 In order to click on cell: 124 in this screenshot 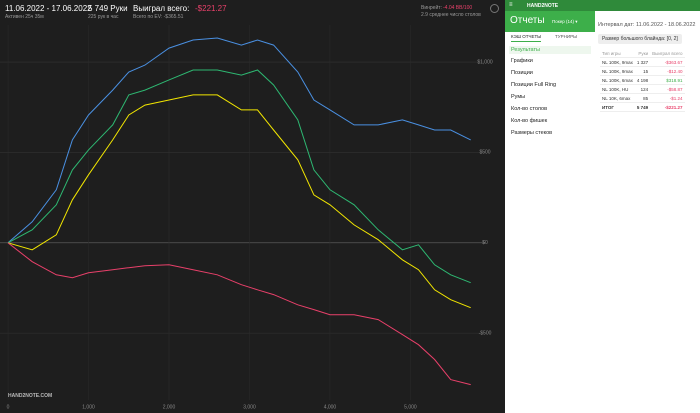, I will do `click(642, 89)`.